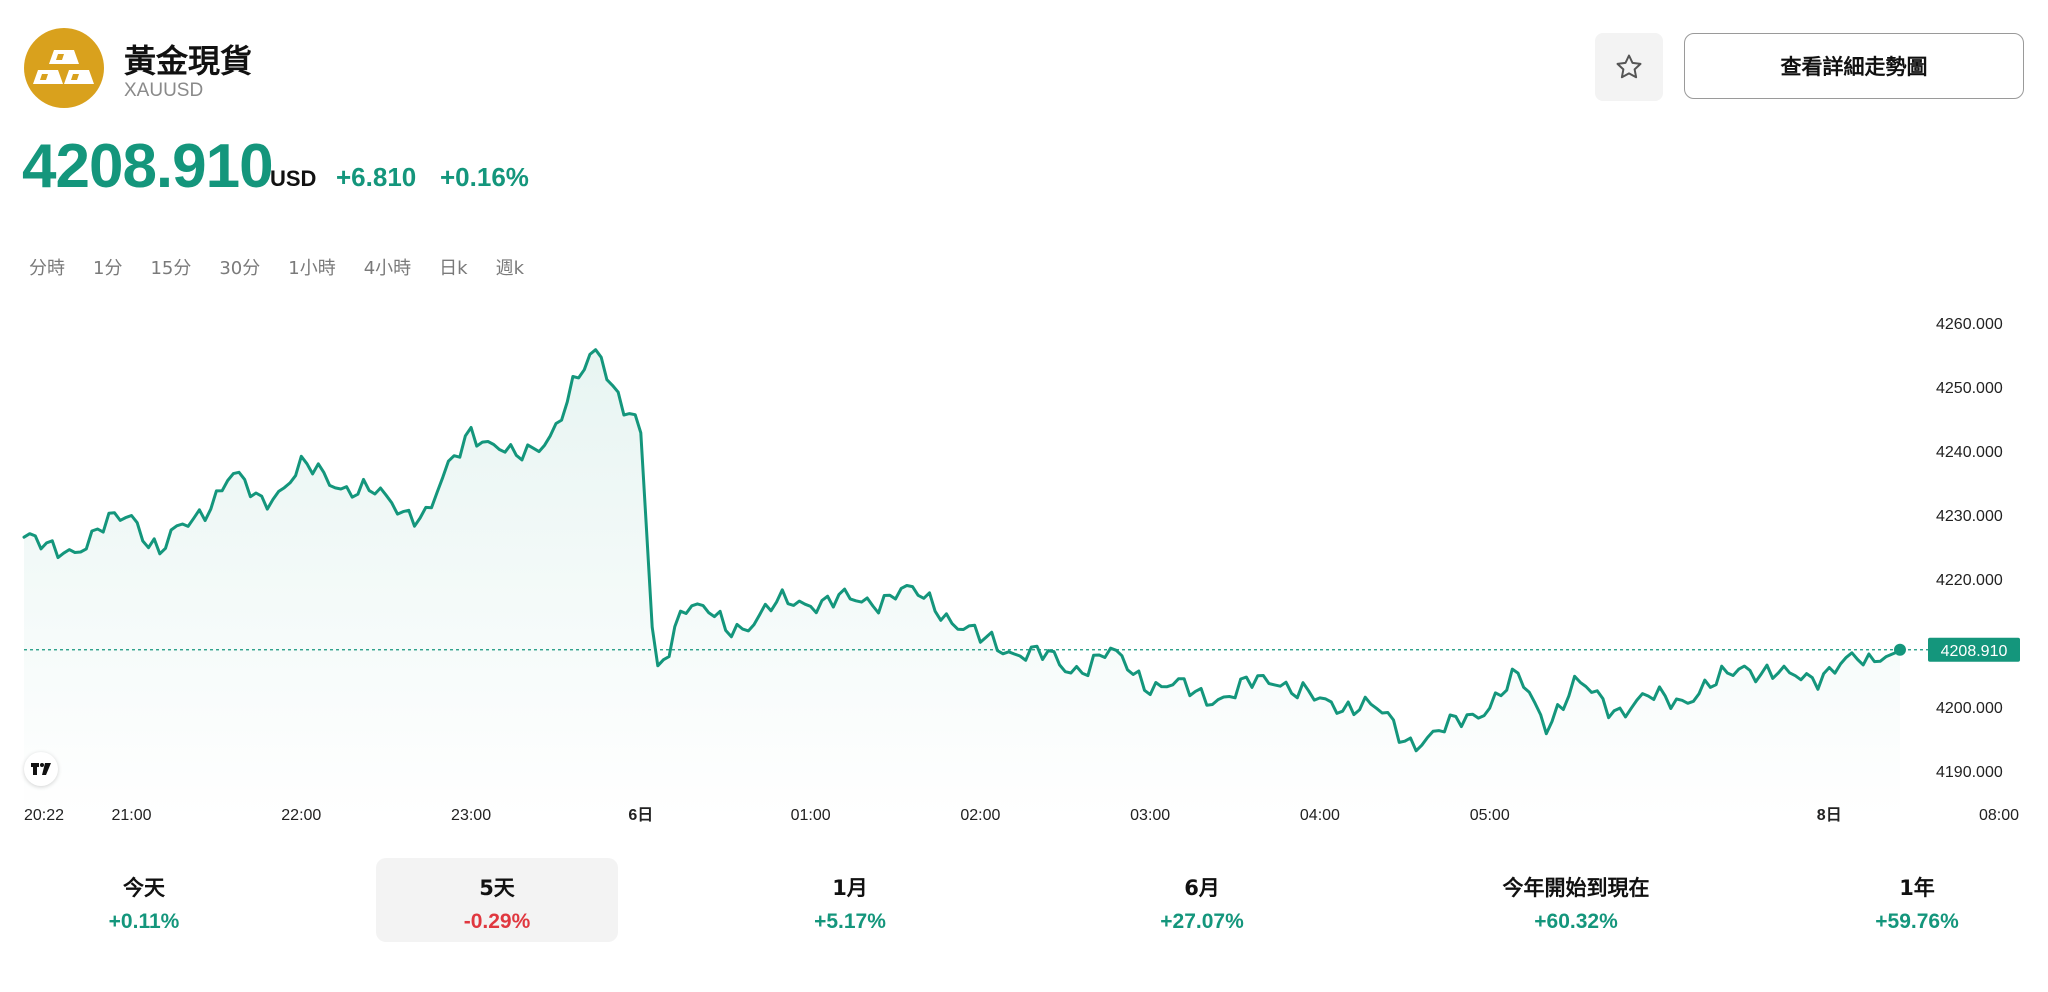  I want to click on period-label: 1月, so click(850, 888).